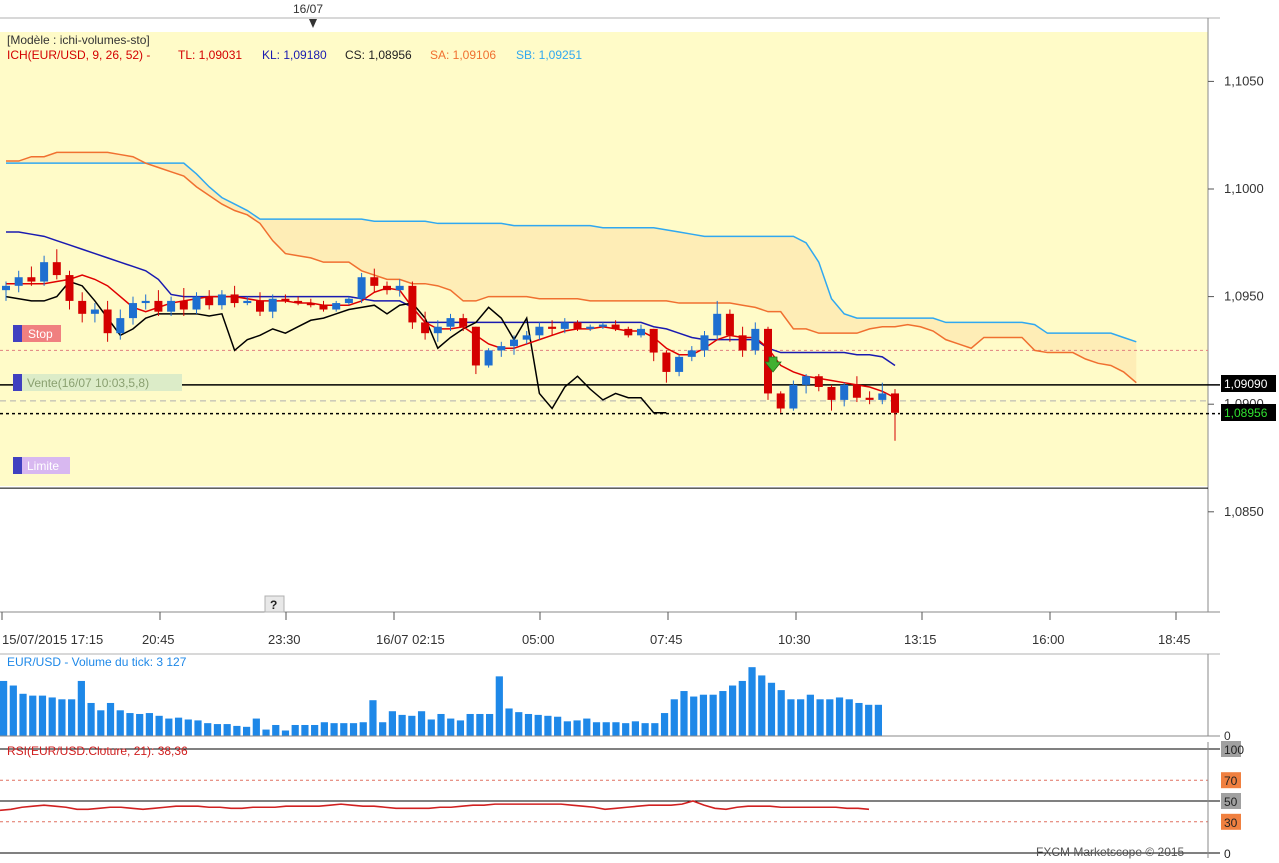 The width and height of the screenshot is (1279, 863). What do you see at coordinates (1234, 750) in the screenshot?
I see `rsi-tick-label: 100` at bounding box center [1234, 750].